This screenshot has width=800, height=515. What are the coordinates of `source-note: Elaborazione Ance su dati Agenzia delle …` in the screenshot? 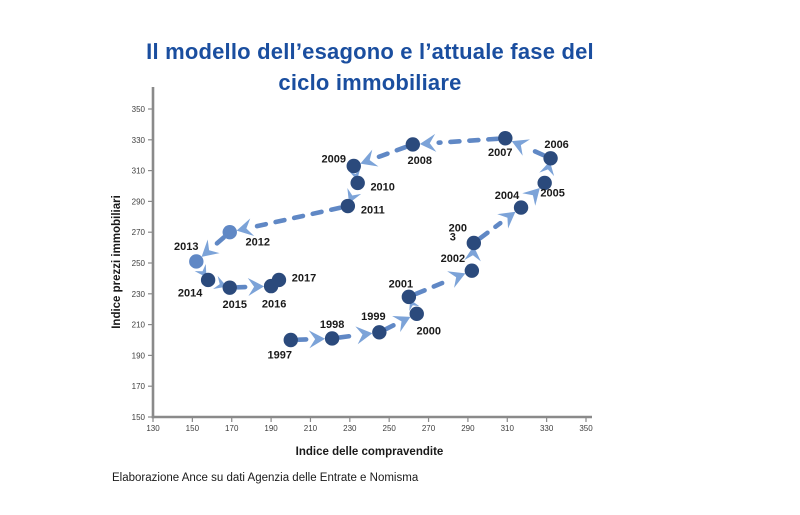 It's located at (265, 478).